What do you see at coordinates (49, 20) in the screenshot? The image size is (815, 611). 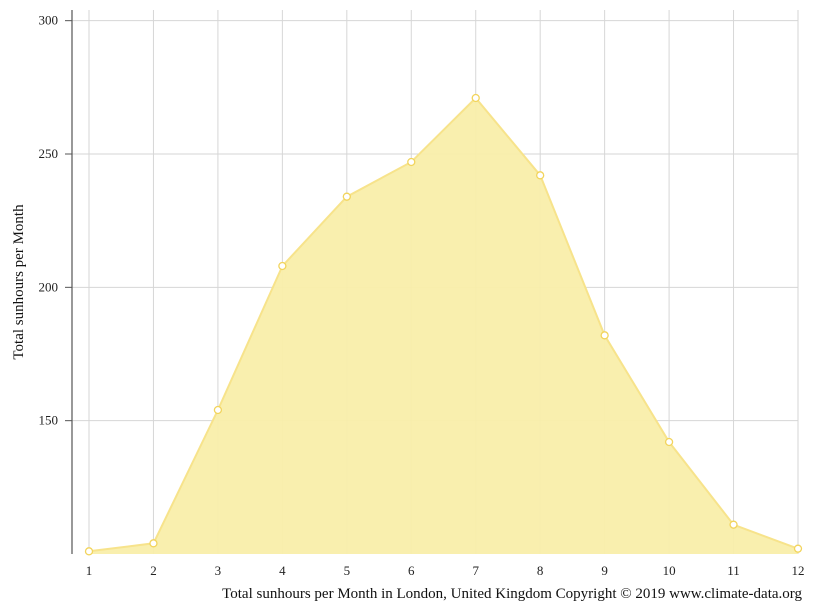 I see `y-tick-label: 300` at bounding box center [49, 20].